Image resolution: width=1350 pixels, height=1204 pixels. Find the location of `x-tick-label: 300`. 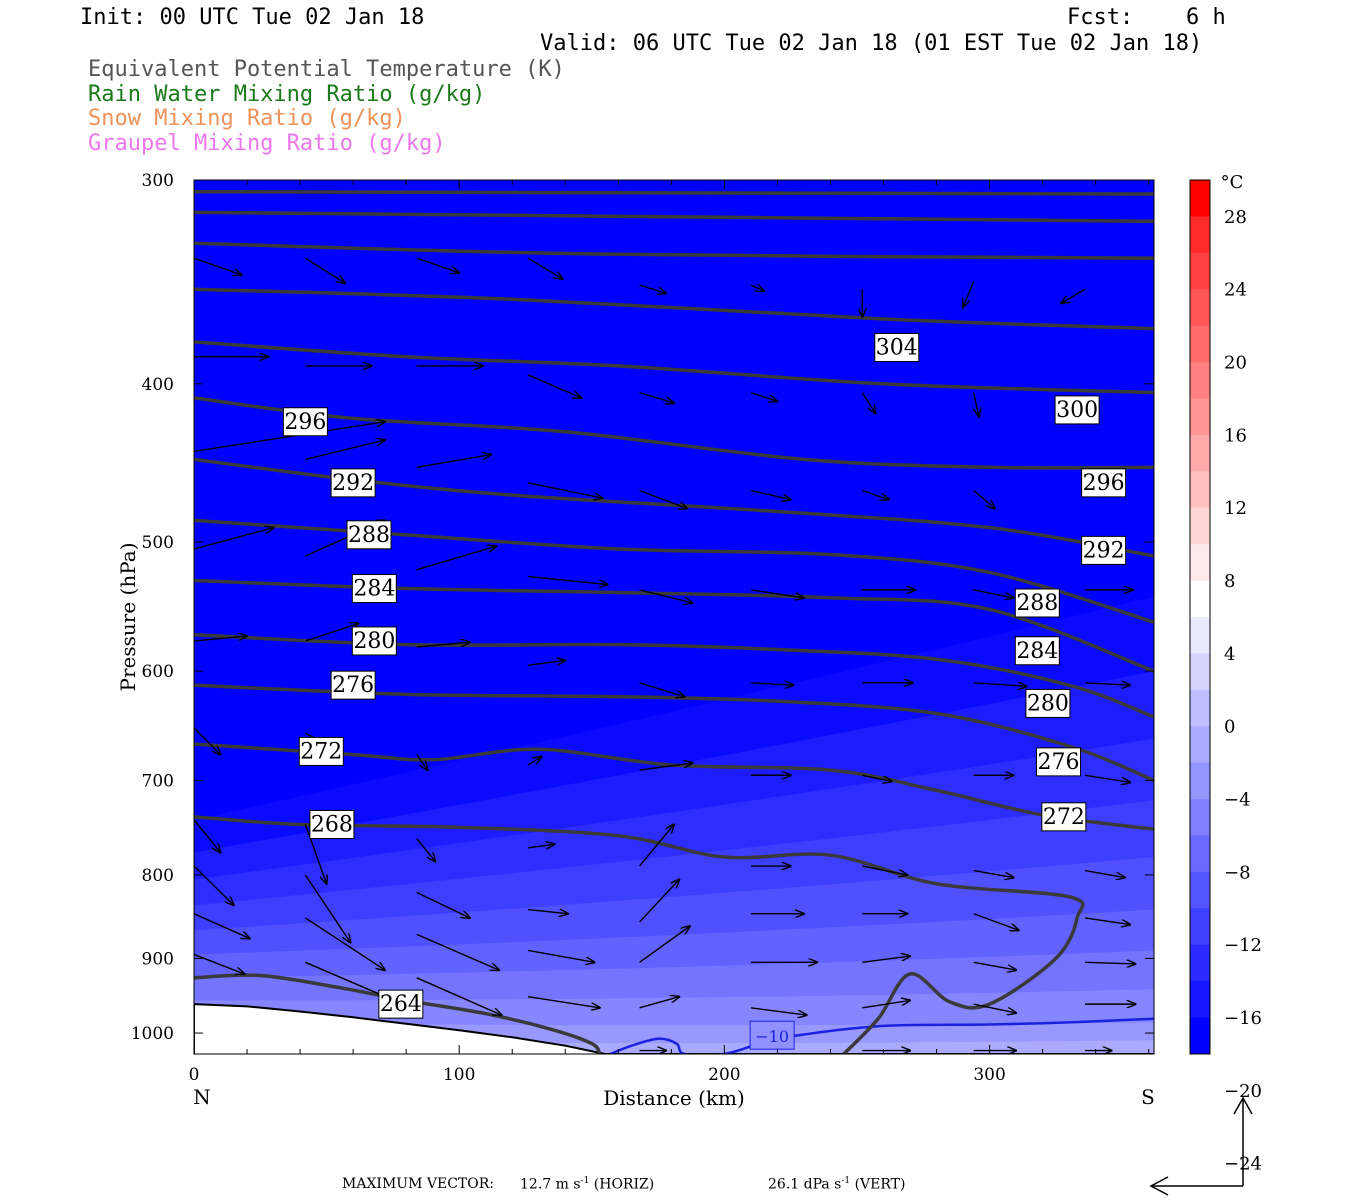

x-tick-label: 300 is located at coordinates (989, 1075).